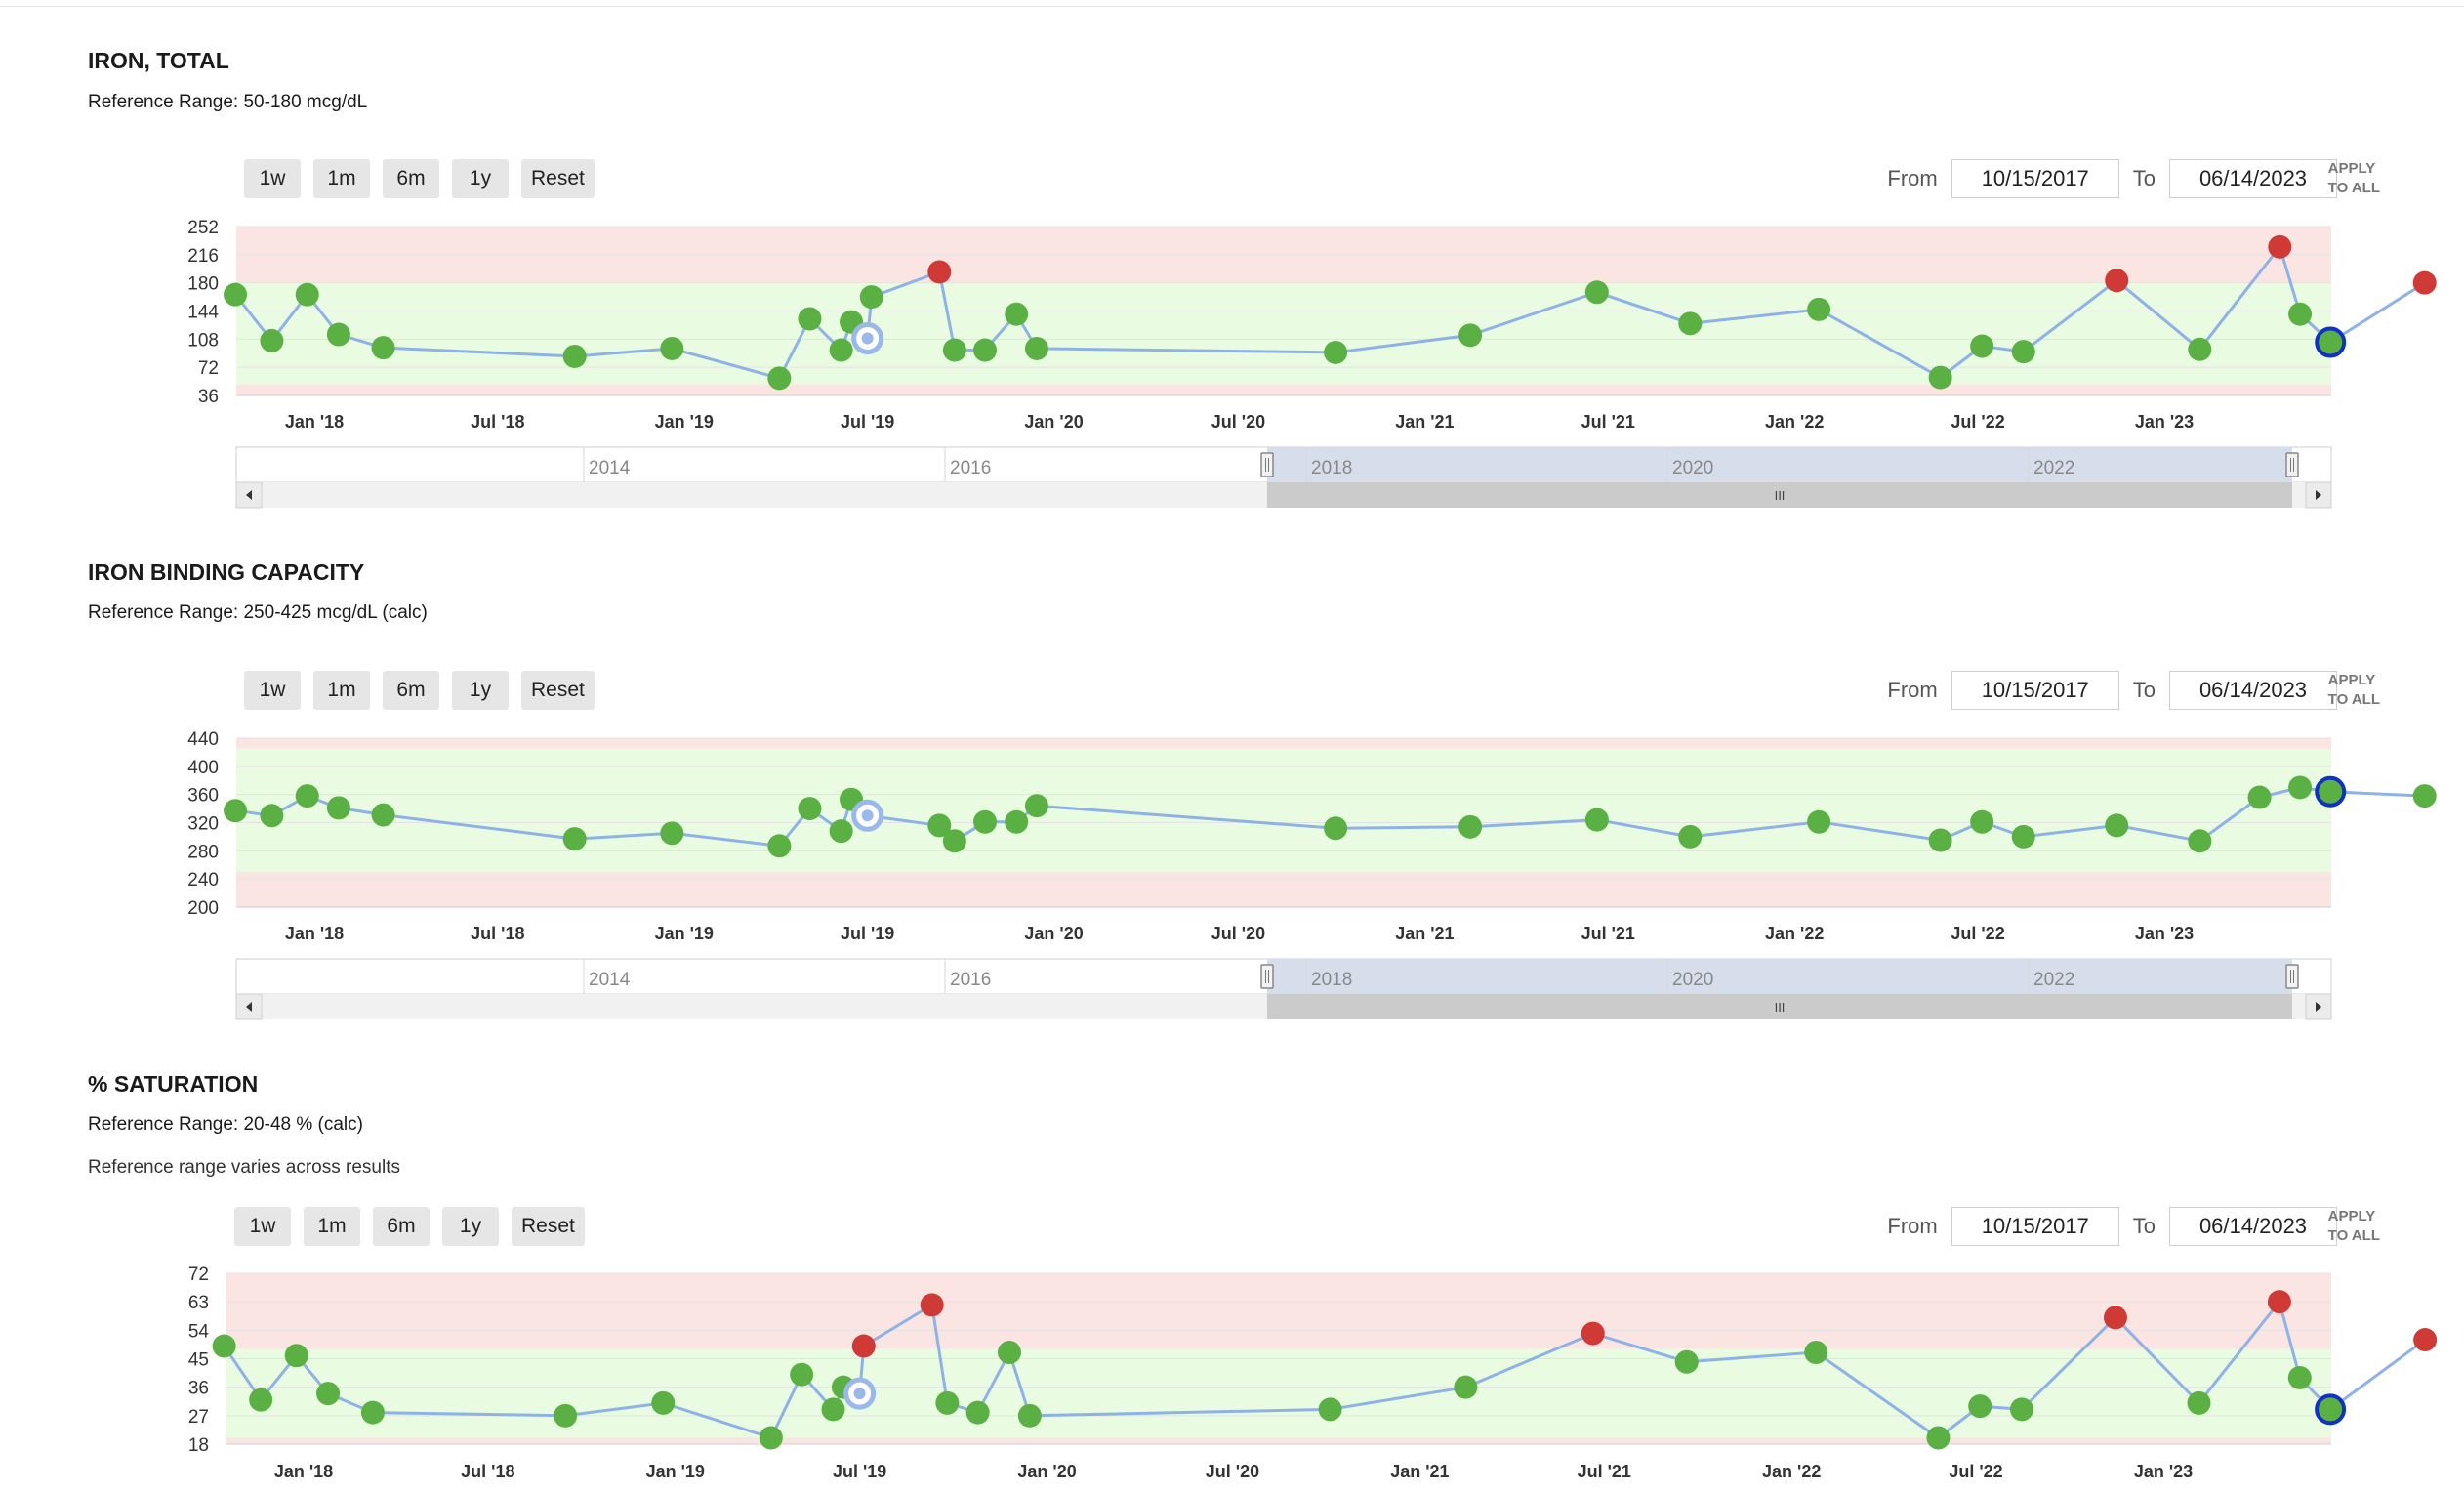 The image size is (2464, 1492). I want to click on to-label: To, so click(2144, 1226).